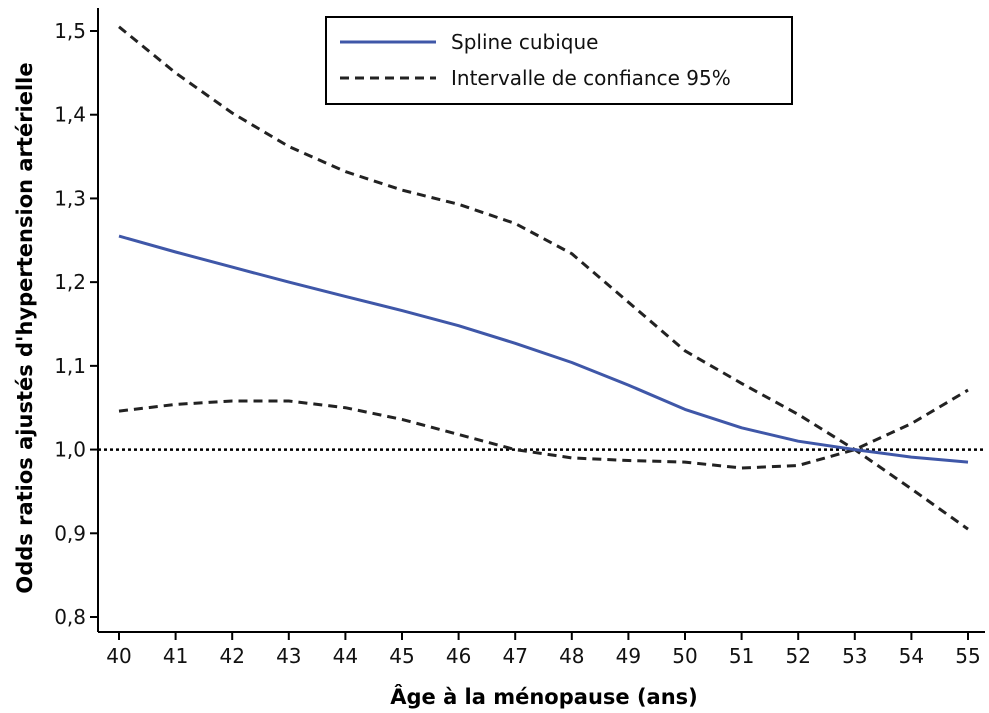  I want to click on x-tick-label: 54, so click(911, 656).